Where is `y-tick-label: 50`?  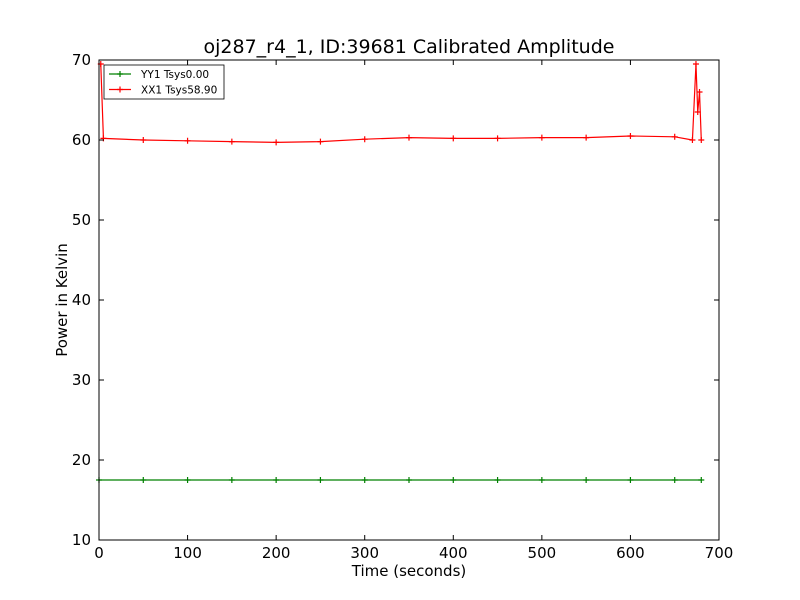
y-tick-label: 50 is located at coordinates (81, 220).